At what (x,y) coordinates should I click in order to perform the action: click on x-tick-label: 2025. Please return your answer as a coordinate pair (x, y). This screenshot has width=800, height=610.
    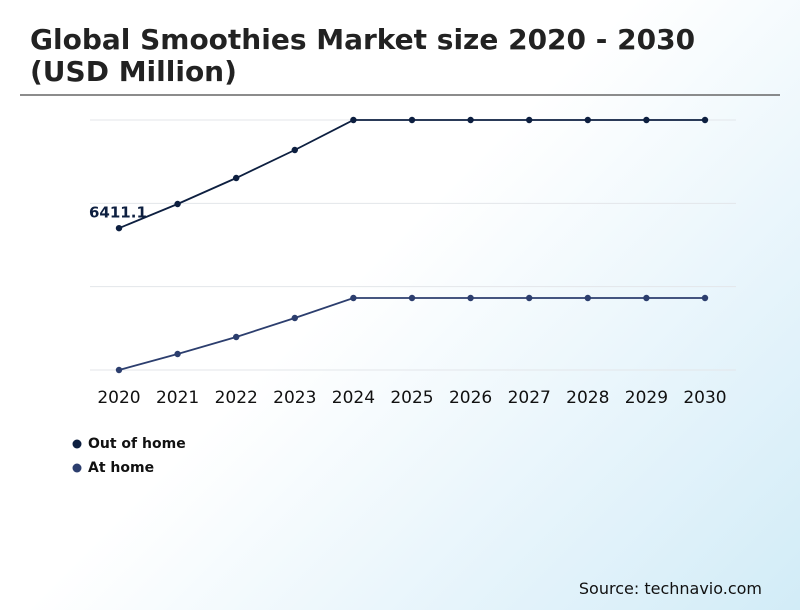
    Looking at the image, I should click on (411, 398).